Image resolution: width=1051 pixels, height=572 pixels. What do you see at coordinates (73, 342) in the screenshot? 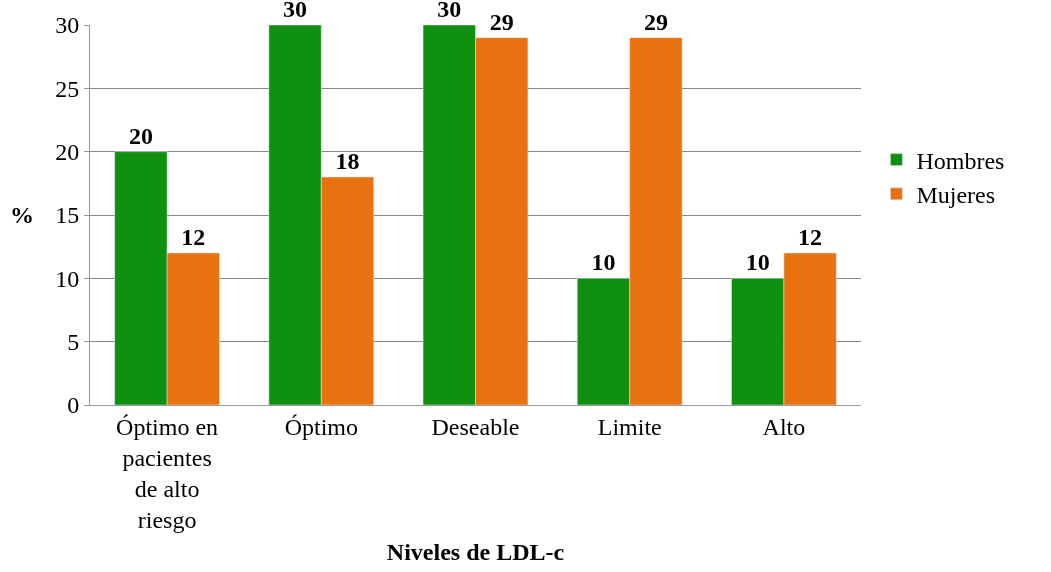
I see `y-tick-label: 5` at bounding box center [73, 342].